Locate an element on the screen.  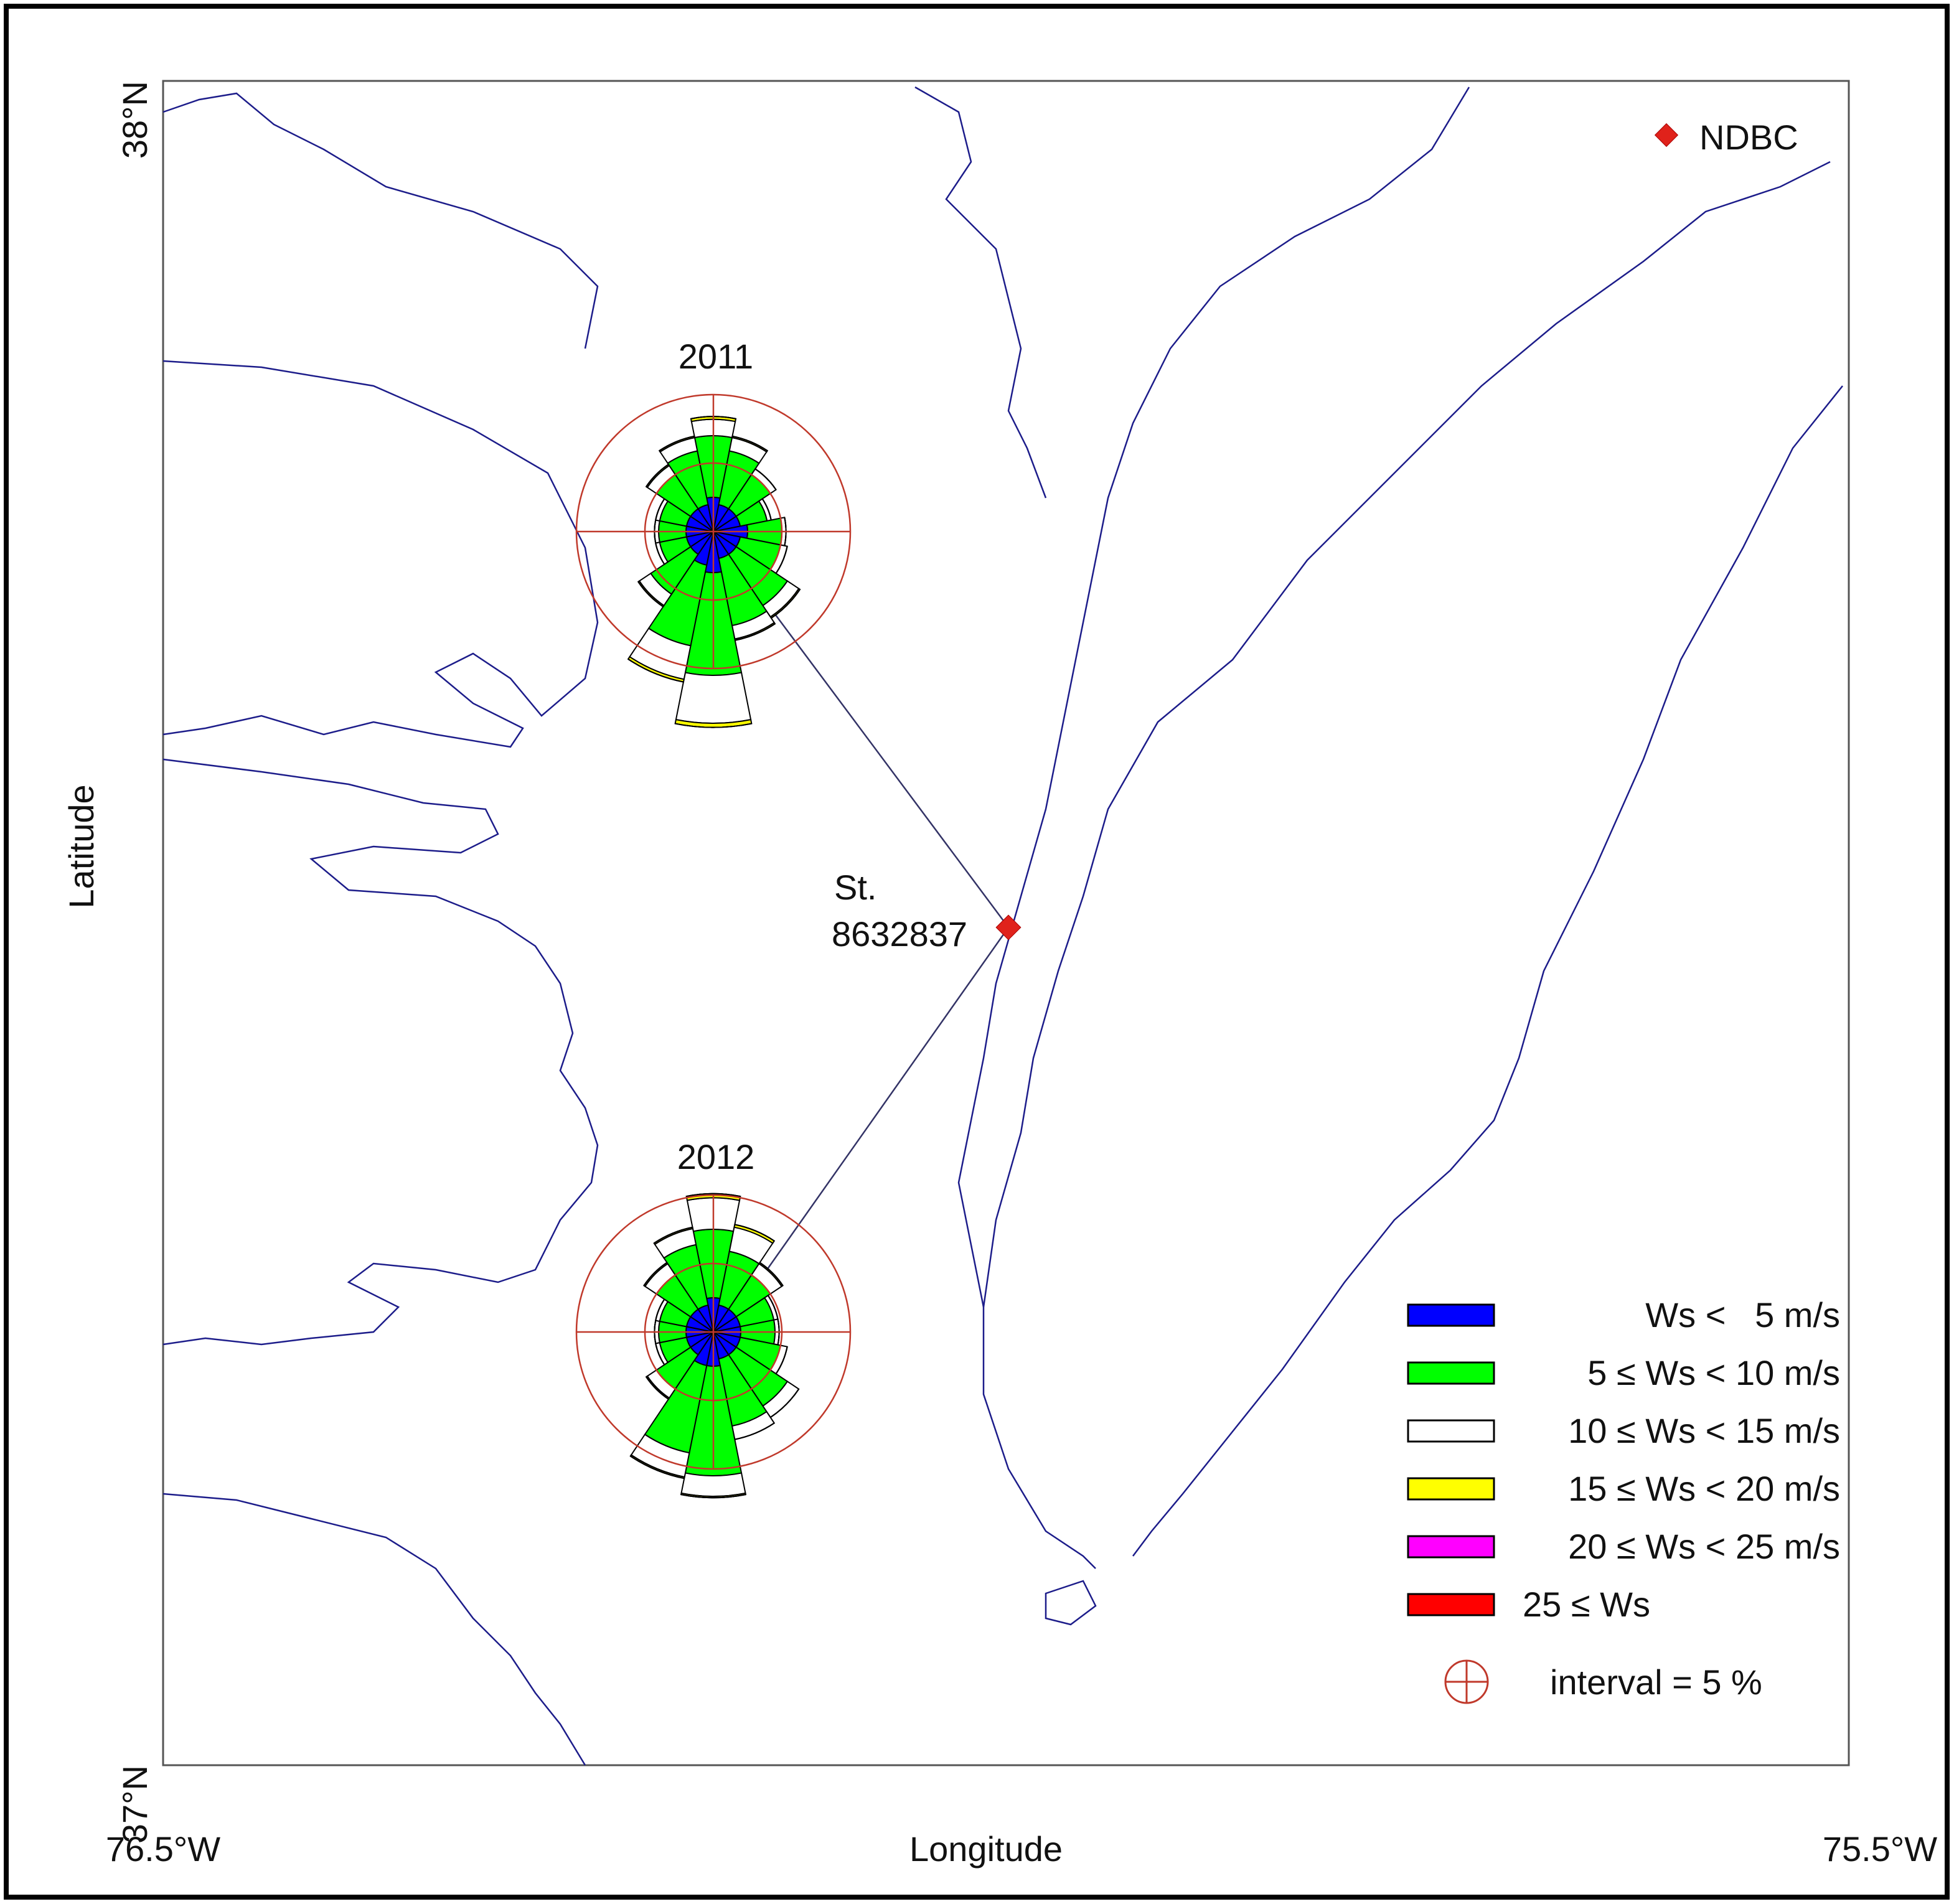
legend-label: 10 ≤ Ws < 15 m/s is located at coordinates (1704, 1431).